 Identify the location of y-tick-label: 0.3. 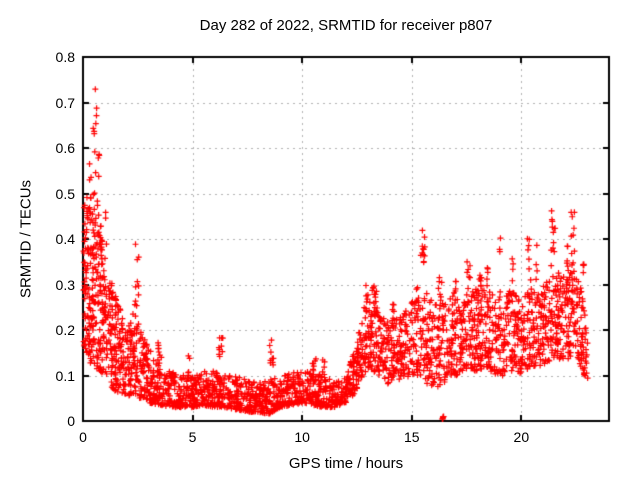
(65, 284).